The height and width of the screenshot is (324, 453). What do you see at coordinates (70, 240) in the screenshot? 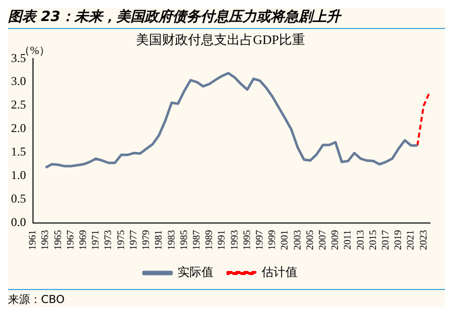
I see `x-tick-label: 1967` at bounding box center [70, 240].